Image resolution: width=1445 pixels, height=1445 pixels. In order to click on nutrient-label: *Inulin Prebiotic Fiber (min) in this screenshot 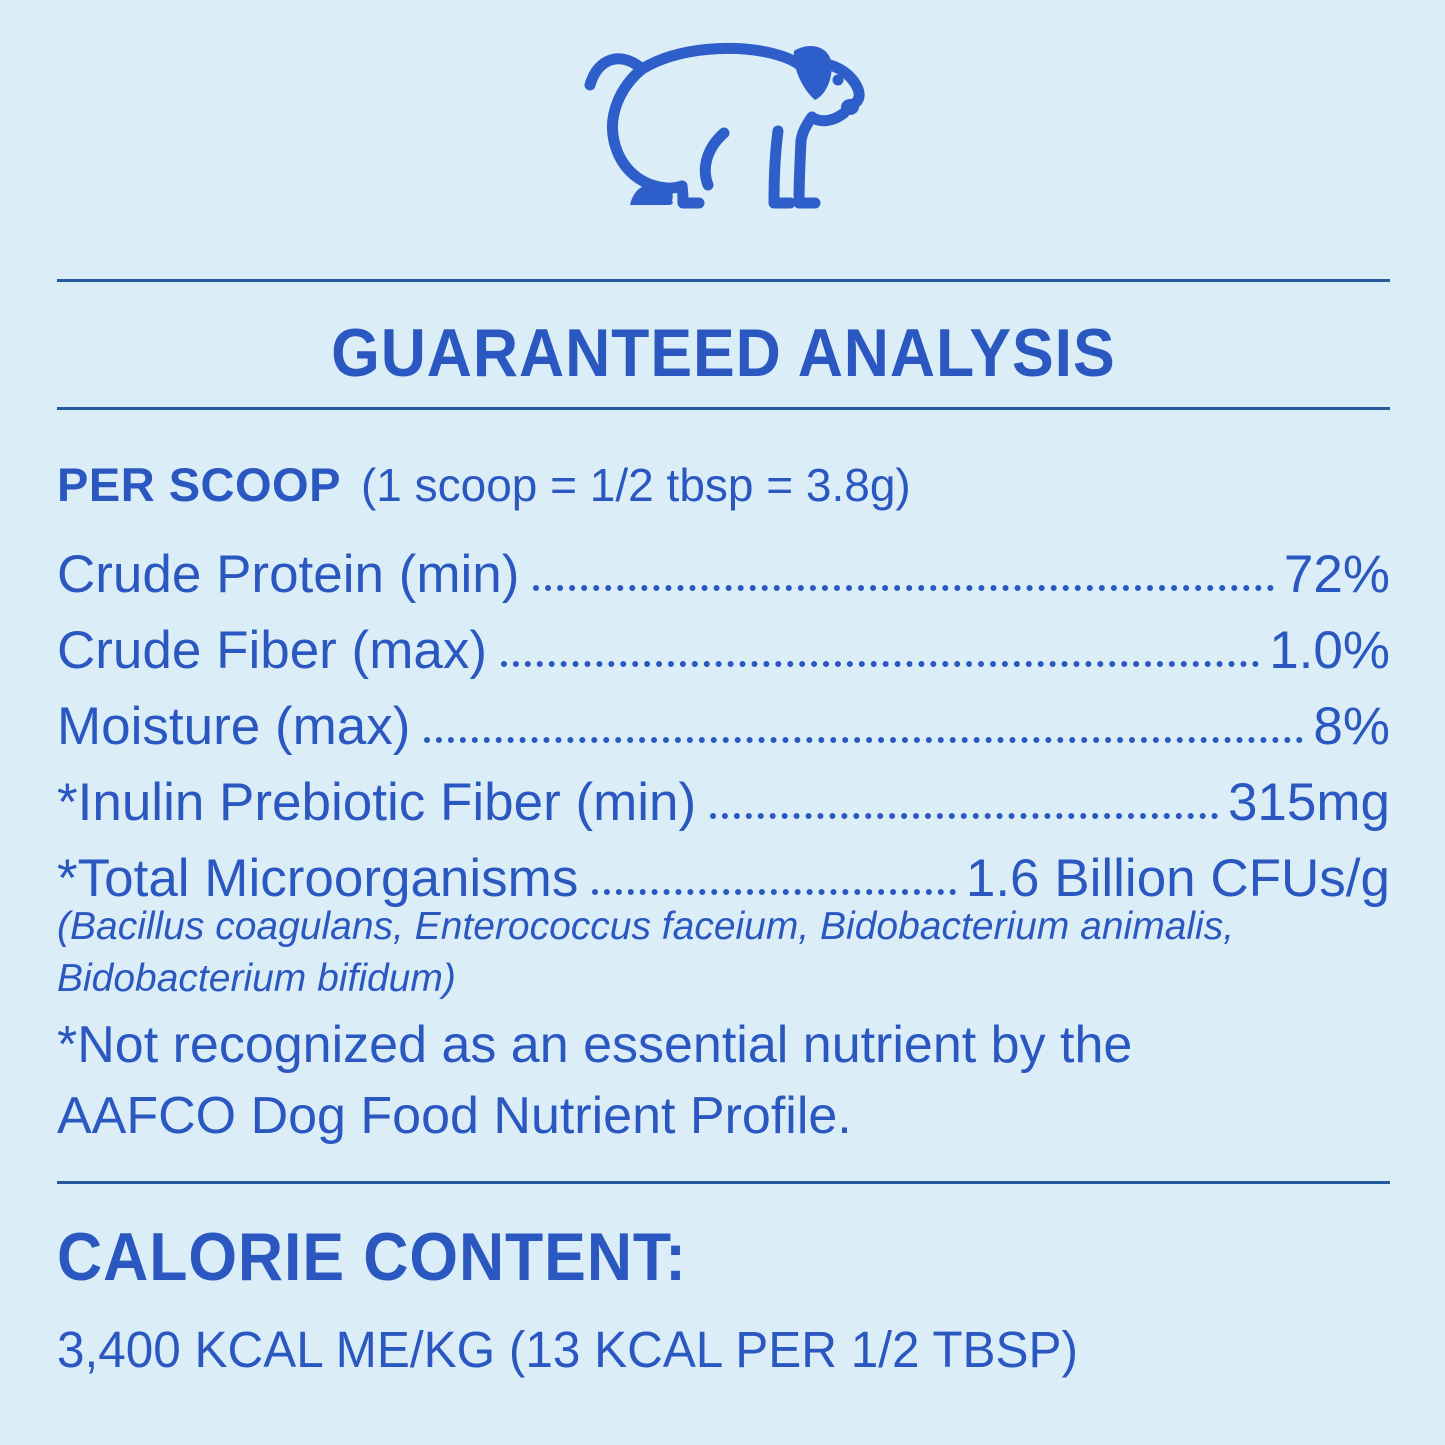, I will do `click(377, 802)`.